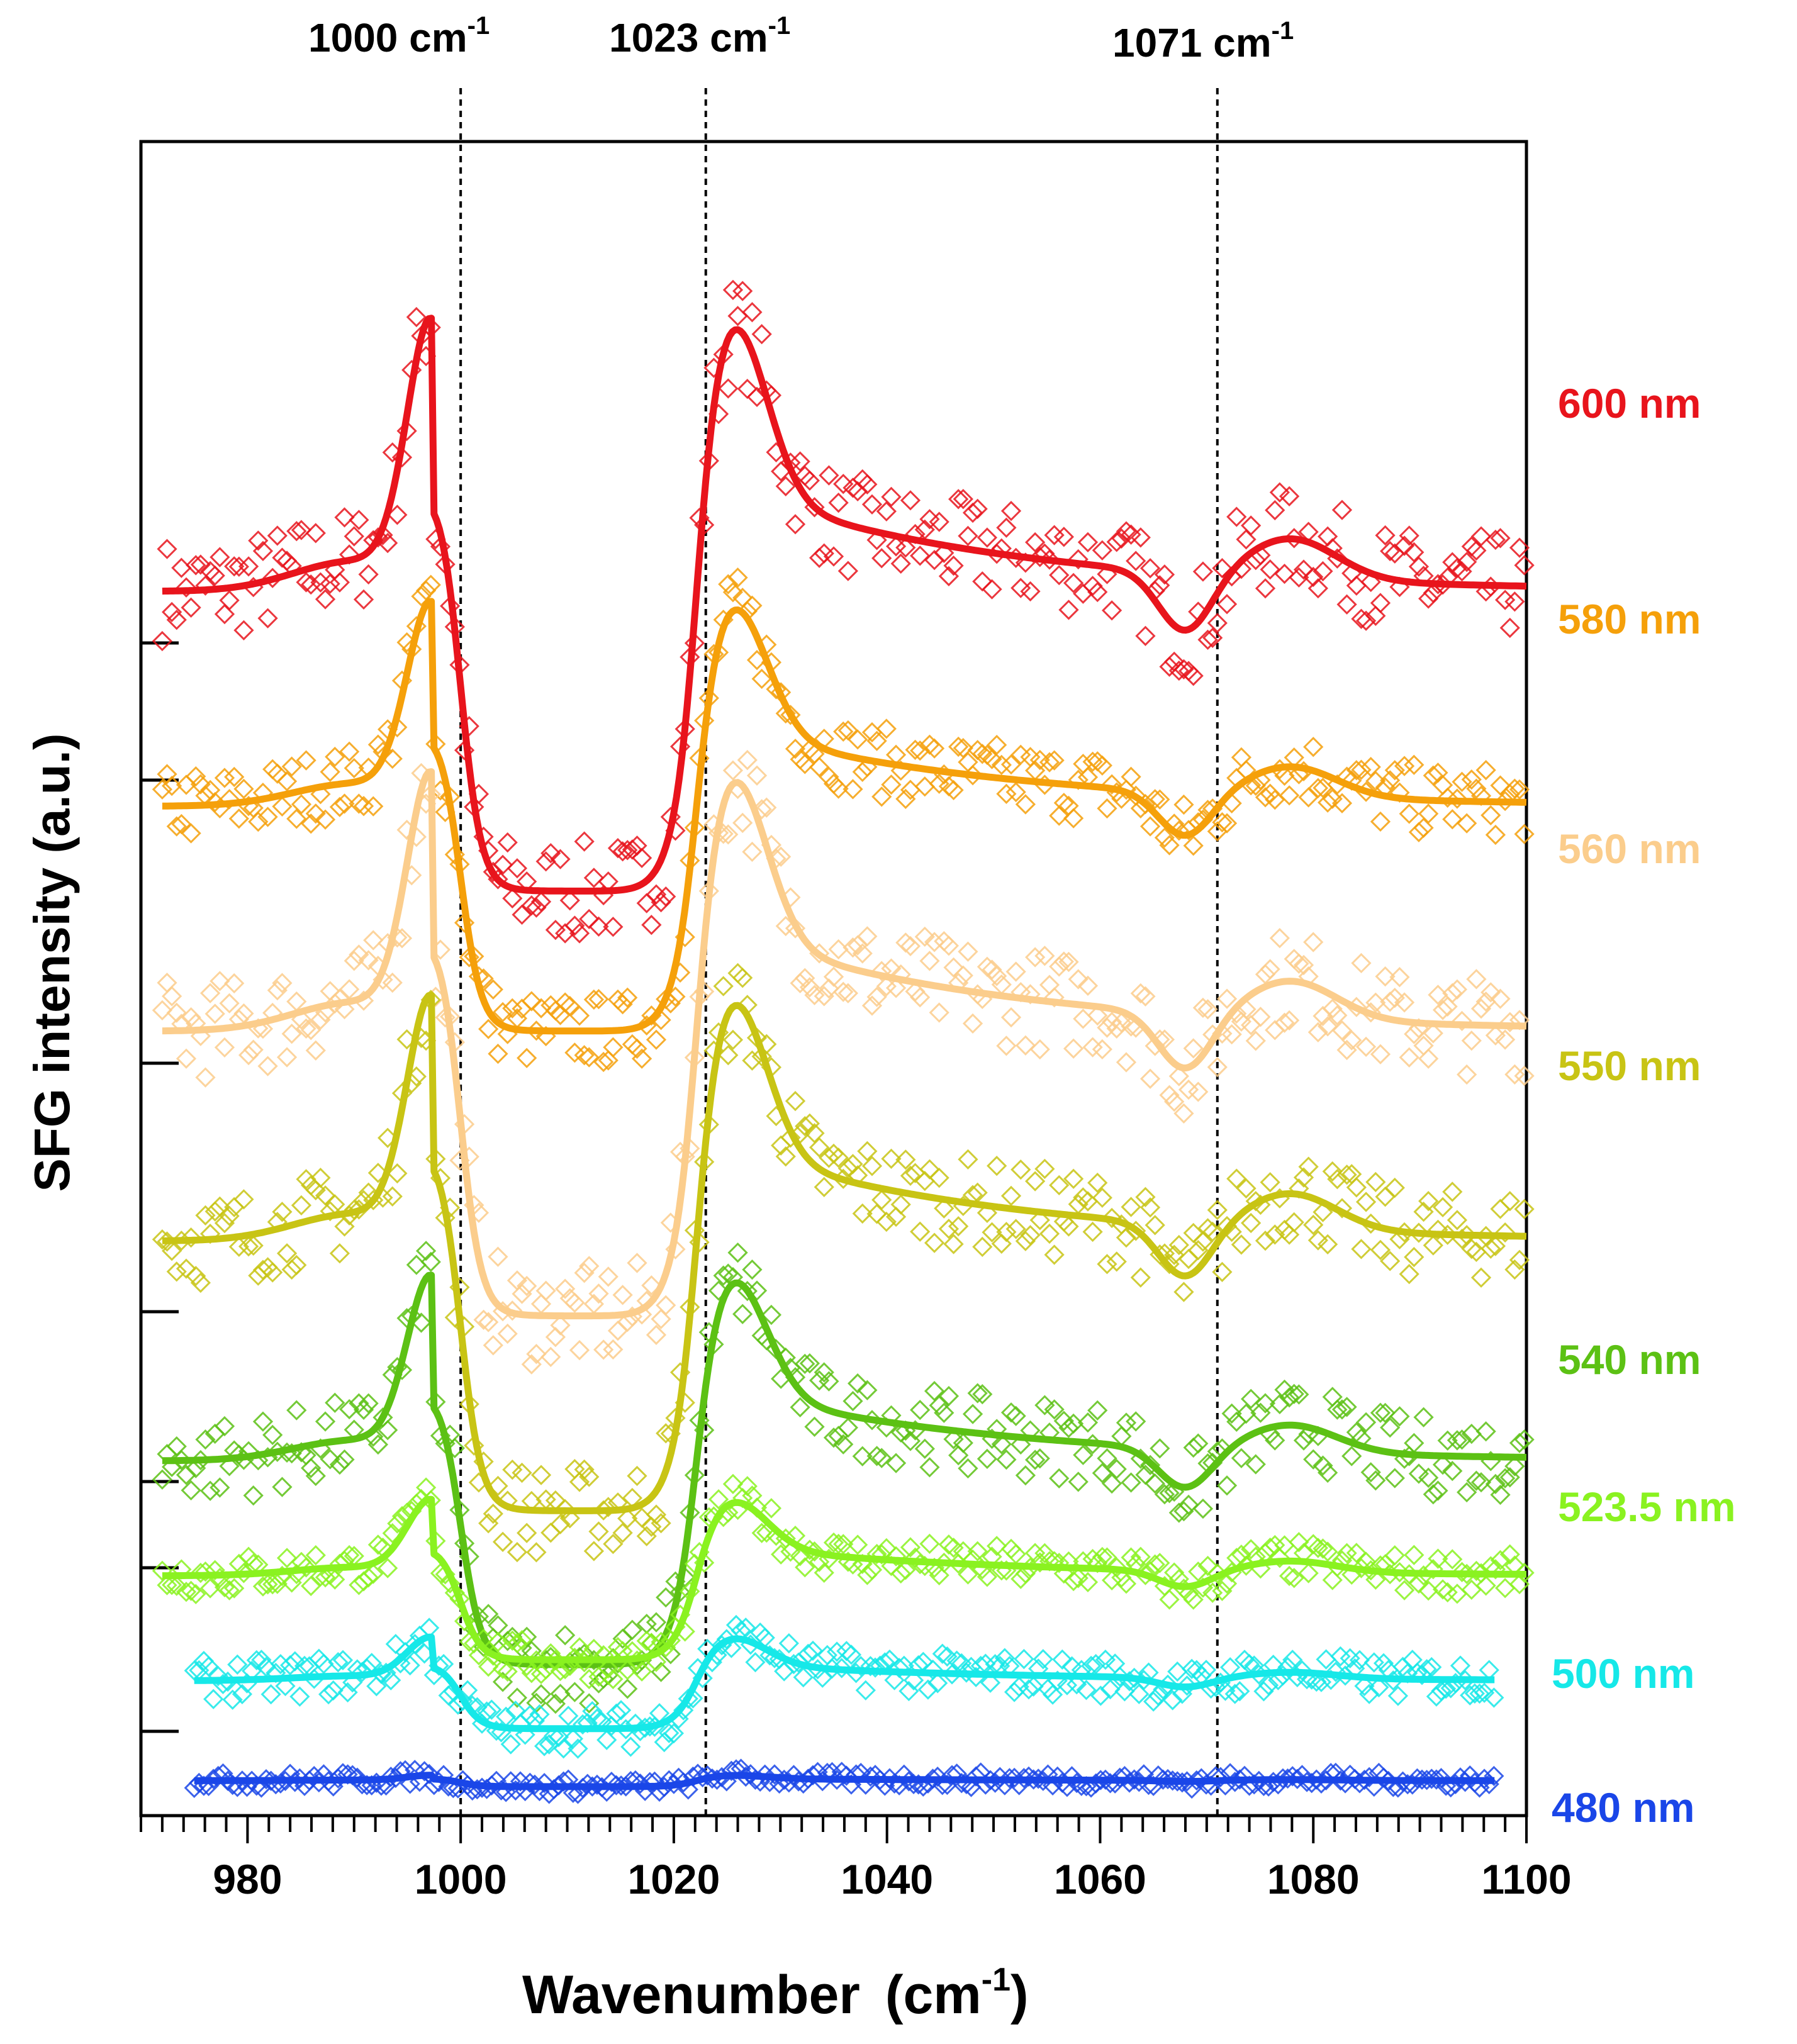  What do you see at coordinates (844, 1469) in the screenshot?
I see `fit-line` at bounding box center [844, 1469].